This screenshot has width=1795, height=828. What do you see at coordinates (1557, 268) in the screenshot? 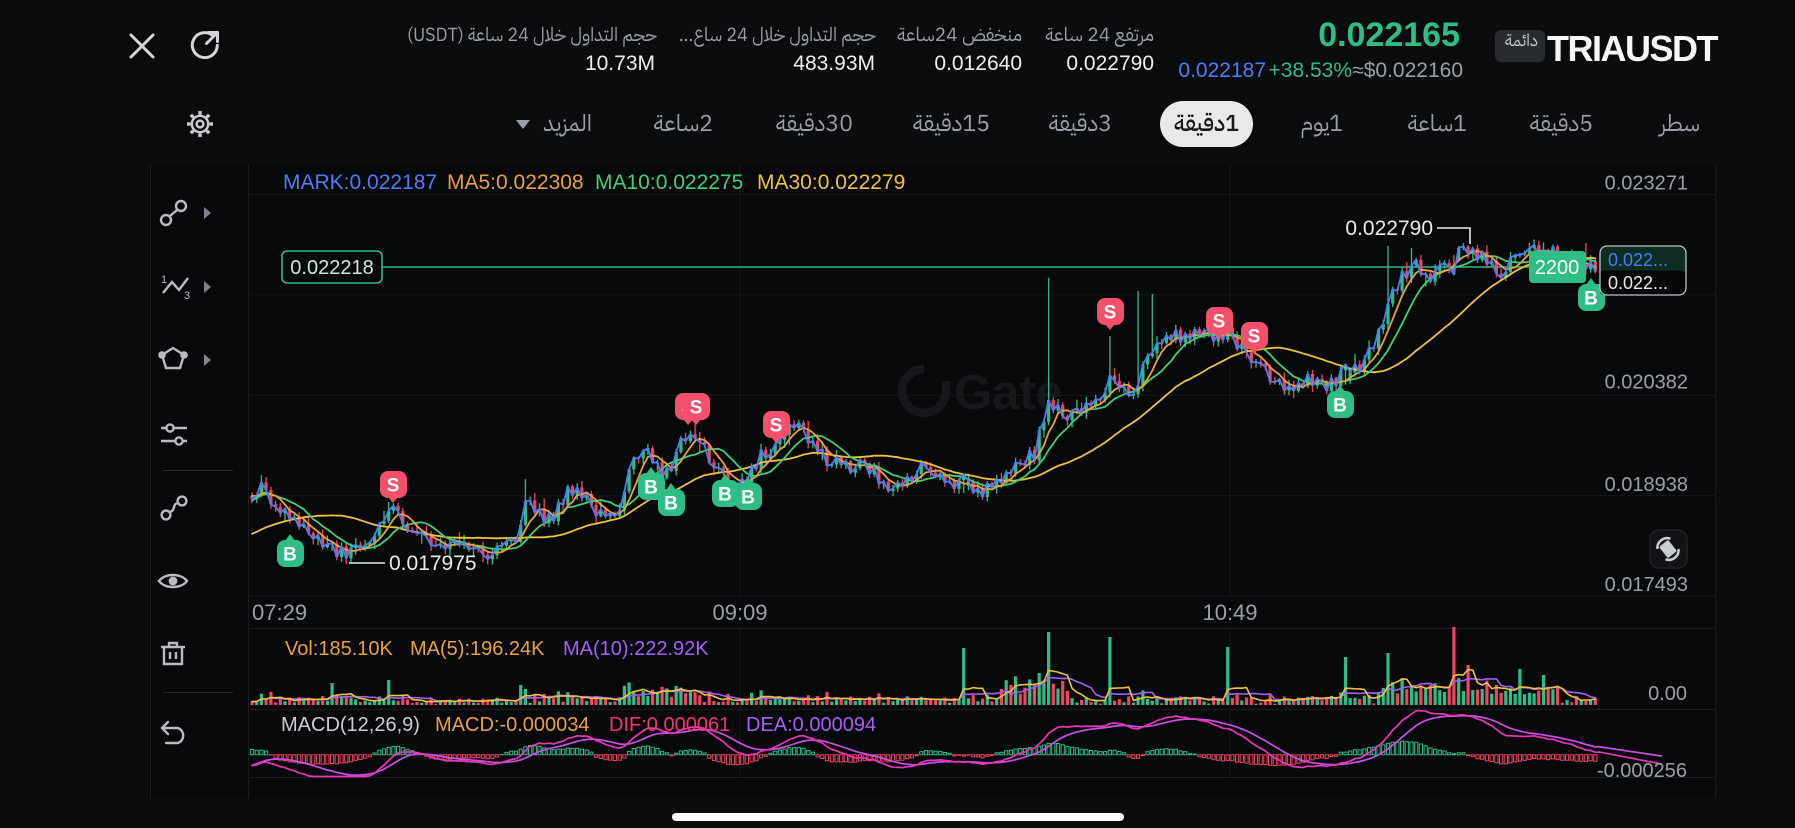
I see `svg-text: 2200` at bounding box center [1557, 268].